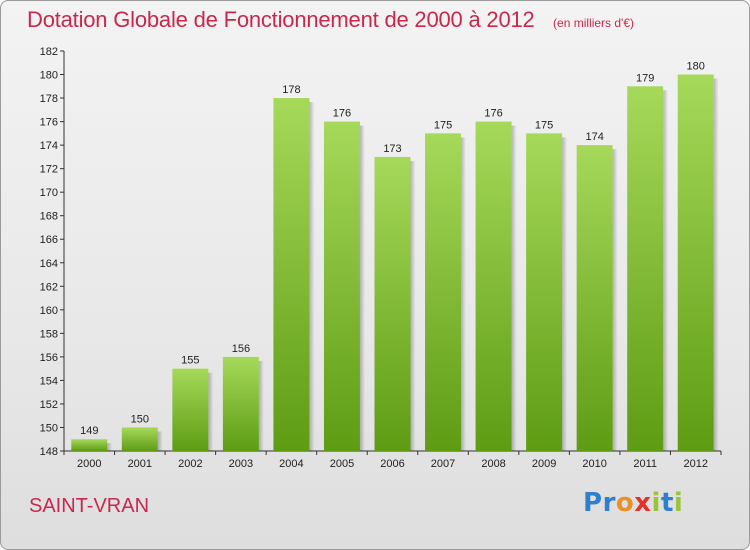 The image size is (750, 550). Describe the element at coordinates (140, 464) in the screenshot. I see `x-tick-label: 2001` at that location.